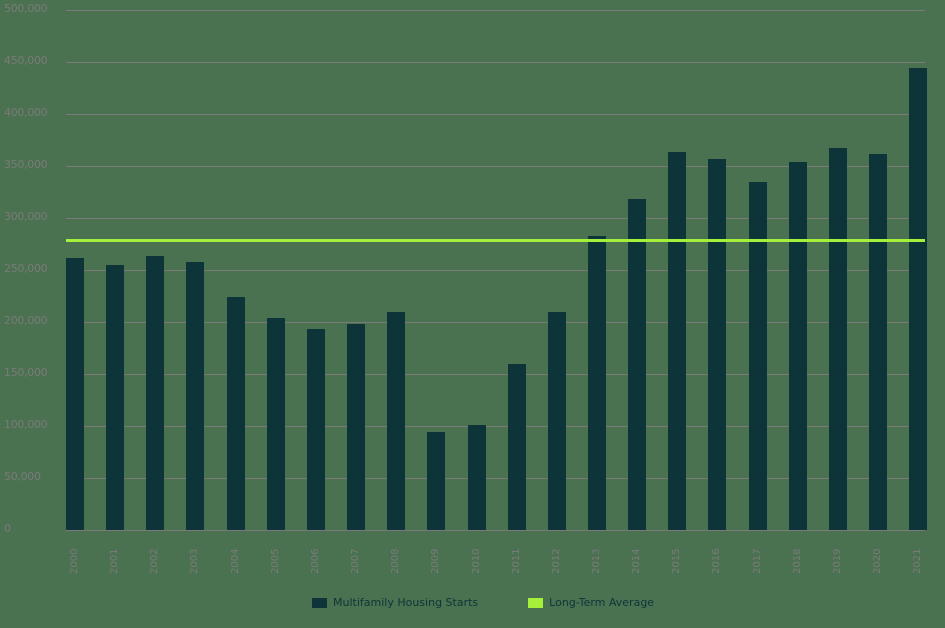 This screenshot has width=945, height=628. Describe the element at coordinates (436, 481) in the screenshot. I see `bar-2009` at that location.